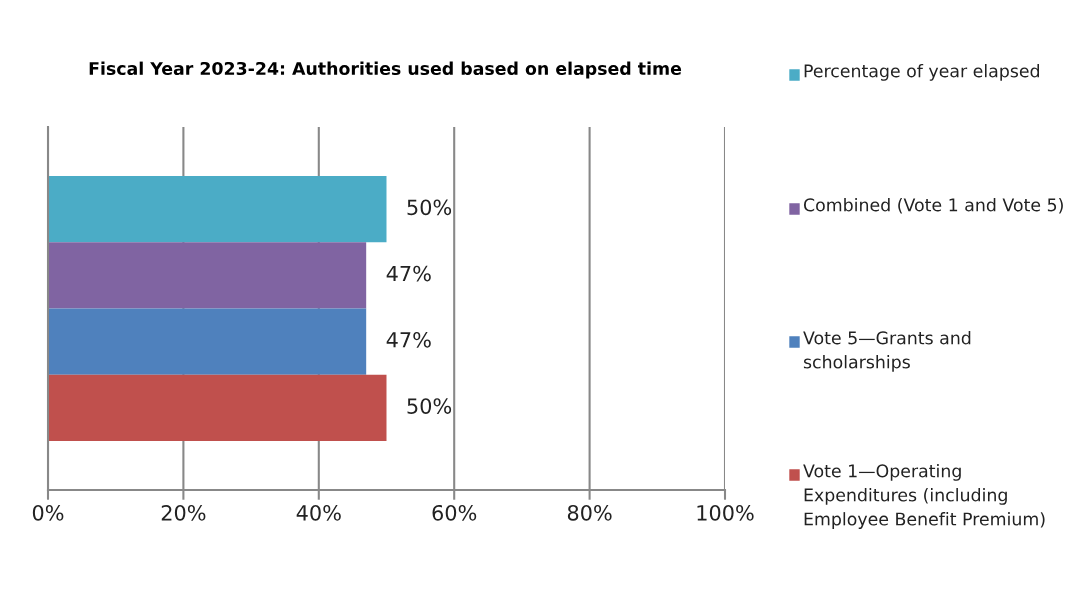 This screenshot has height=590, width=1077. What do you see at coordinates (887, 351) in the screenshot?
I see `legend-label: Vote 5—Grants and scholarships` at bounding box center [887, 351].